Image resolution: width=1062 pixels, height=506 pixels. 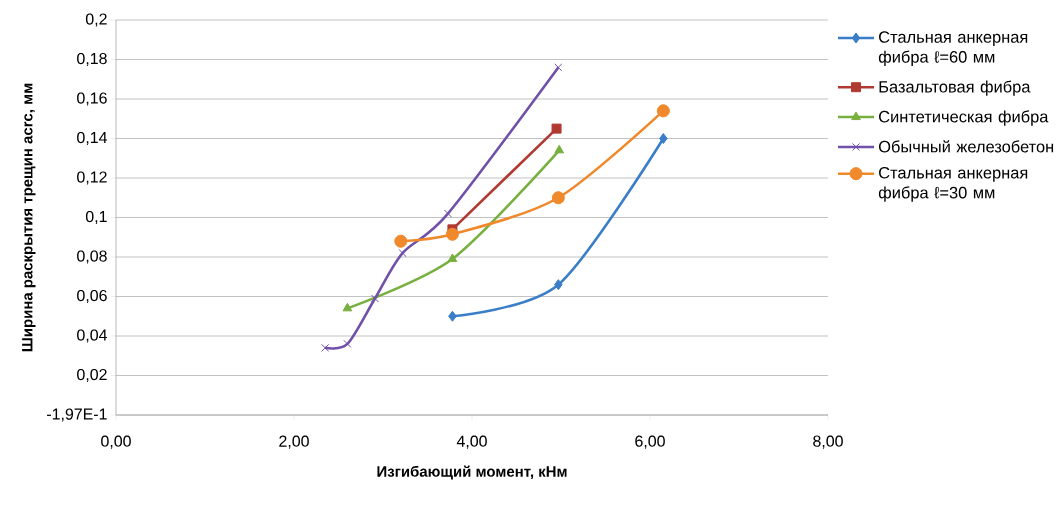 What do you see at coordinates (472, 472) in the screenshot?
I see `x-axis-title: Изгибающий момент, кНм` at bounding box center [472, 472].